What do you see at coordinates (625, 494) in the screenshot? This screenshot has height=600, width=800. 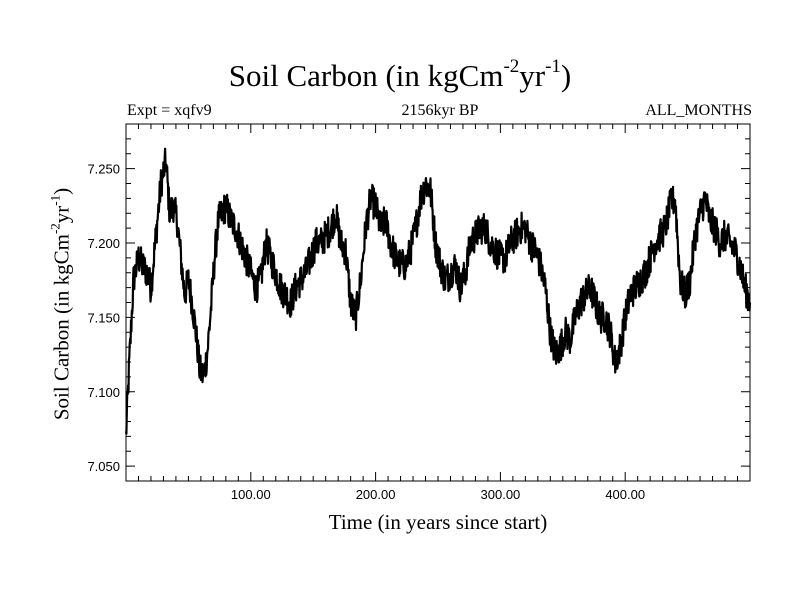 I see `x-tick-label: 400.00` at bounding box center [625, 494].